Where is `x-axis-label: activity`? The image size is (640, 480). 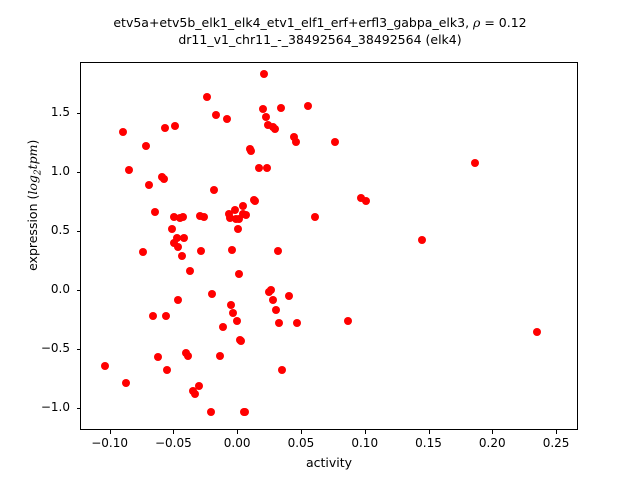
x-axis-label: activity is located at coordinates (329, 462).